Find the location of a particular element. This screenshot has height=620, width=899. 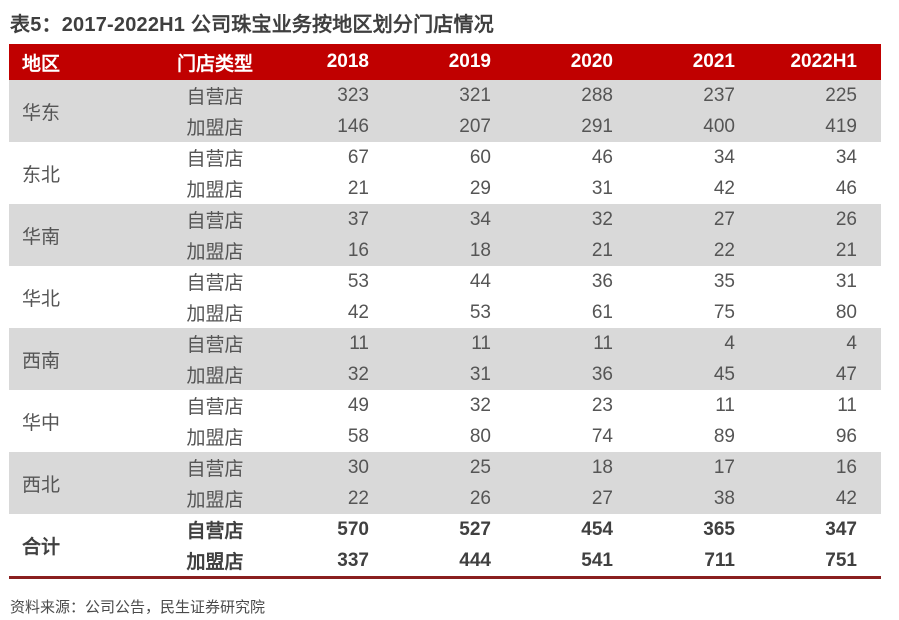

store-count-cell: 347 is located at coordinates (841, 529).